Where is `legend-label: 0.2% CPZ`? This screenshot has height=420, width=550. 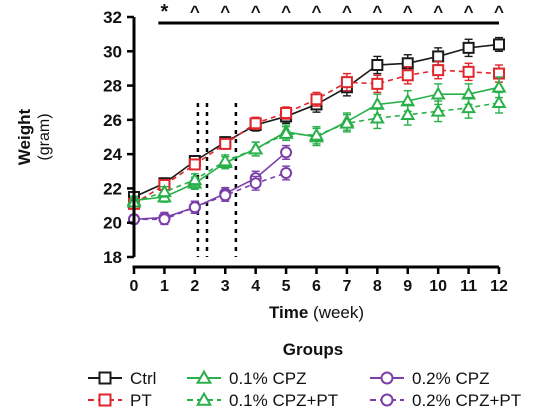
legend-label: 0.2% CPZ is located at coordinates (450, 378).